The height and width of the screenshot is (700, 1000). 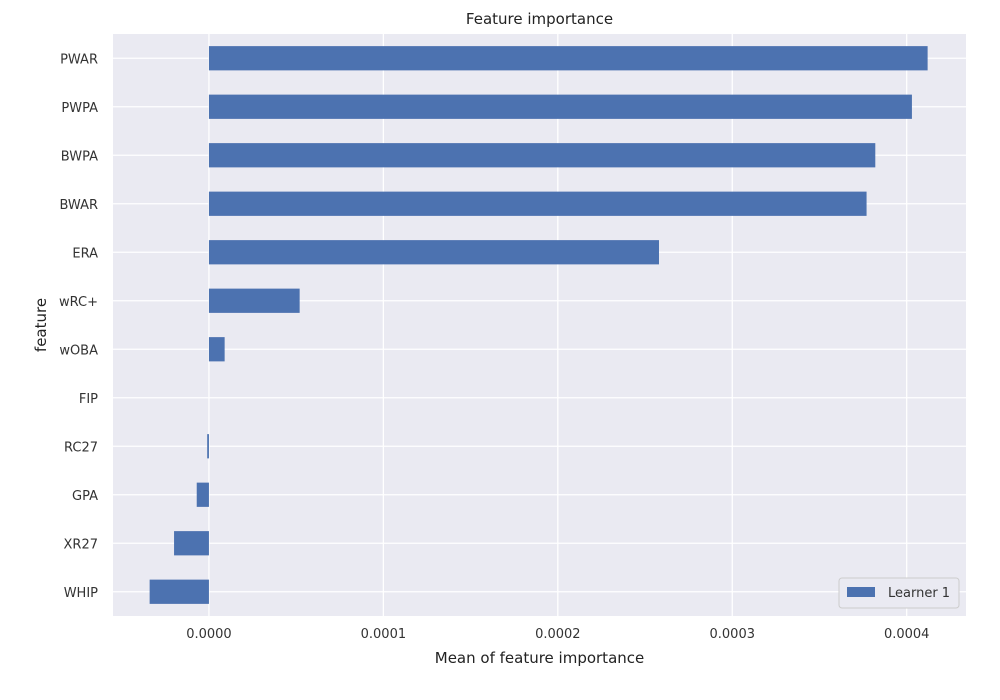 What do you see at coordinates (540, 658) in the screenshot?
I see `x-axis-title: Mean of feature importance` at bounding box center [540, 658].